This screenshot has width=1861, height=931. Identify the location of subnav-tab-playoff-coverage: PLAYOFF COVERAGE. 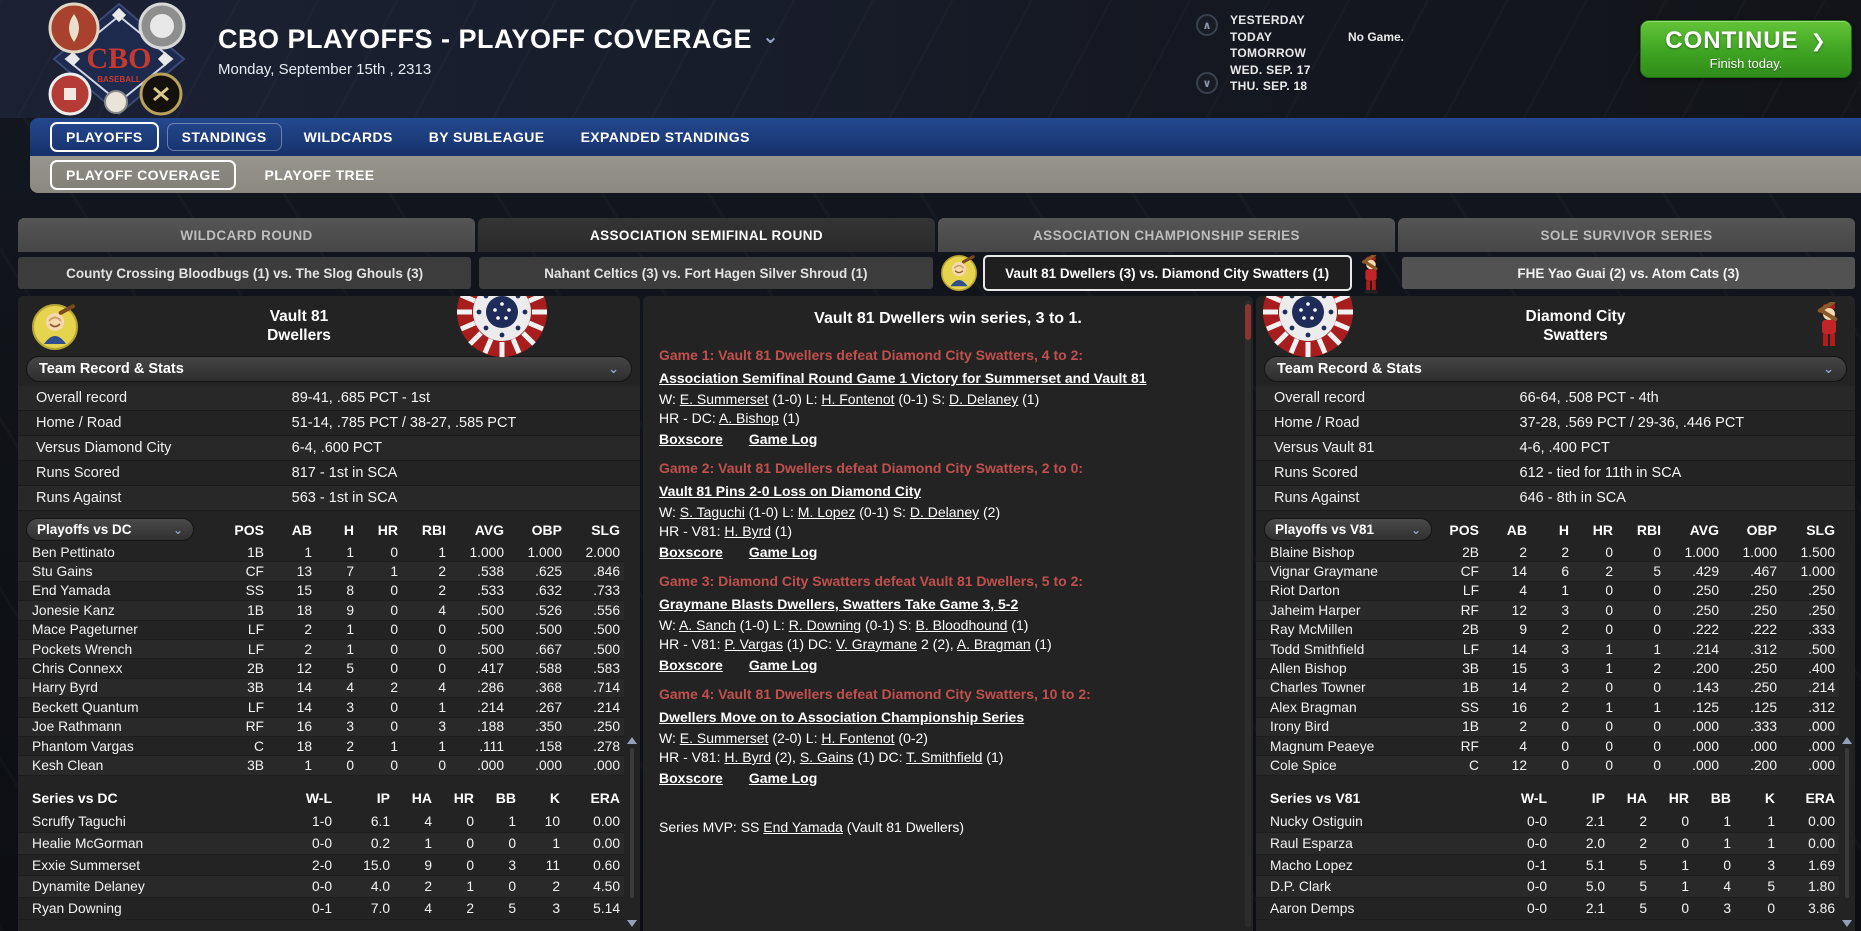
(143, 174).